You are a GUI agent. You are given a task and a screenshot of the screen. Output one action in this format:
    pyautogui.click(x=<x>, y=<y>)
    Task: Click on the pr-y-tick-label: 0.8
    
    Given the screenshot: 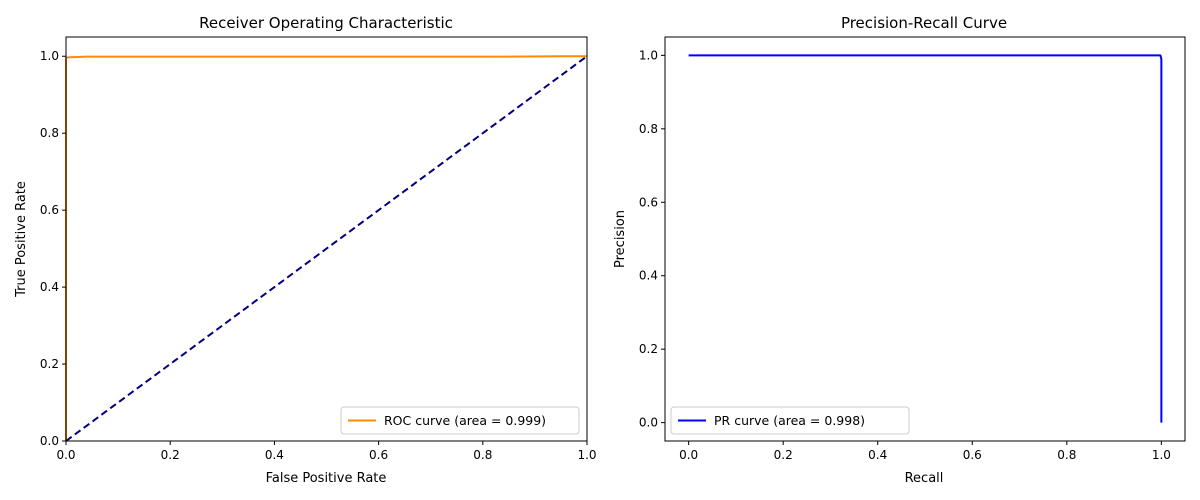 What is the action you would take?
    pyautogui.click(x=648, y=129)
    